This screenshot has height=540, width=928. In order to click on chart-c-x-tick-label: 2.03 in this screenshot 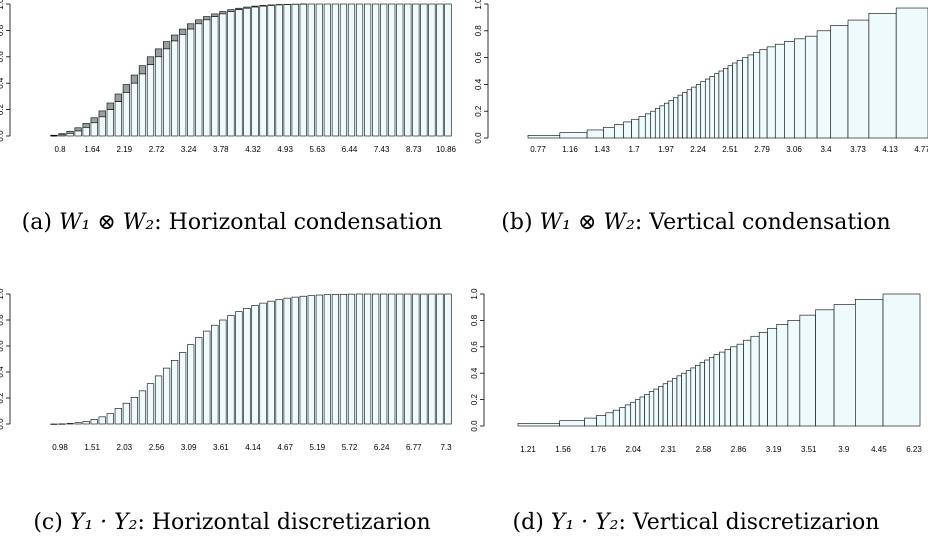, I will do `click(125, 447)`.